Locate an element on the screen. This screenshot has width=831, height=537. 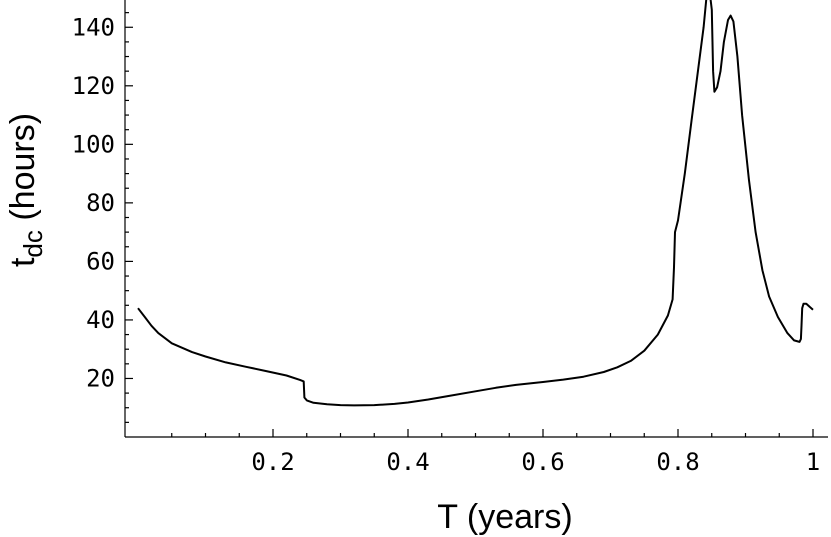
y-axis-title-main: t is located at coordinates (23, 262).